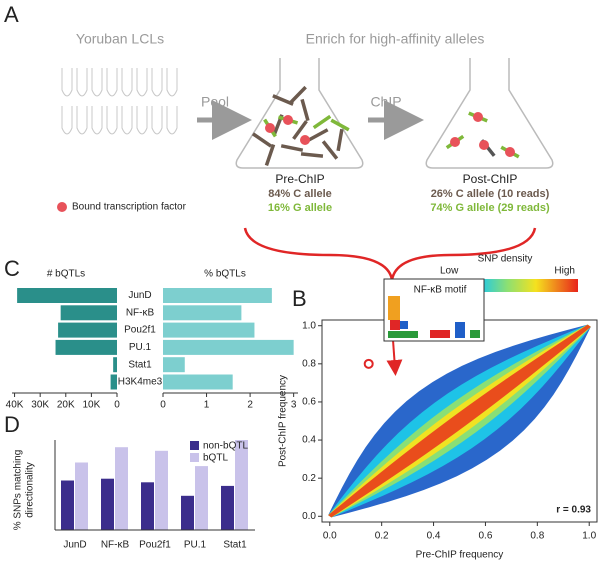 Image resolution: width=602 pixels, height=572 pixels. I want to click on y-tick-label: 0.0, so click(309, 516).